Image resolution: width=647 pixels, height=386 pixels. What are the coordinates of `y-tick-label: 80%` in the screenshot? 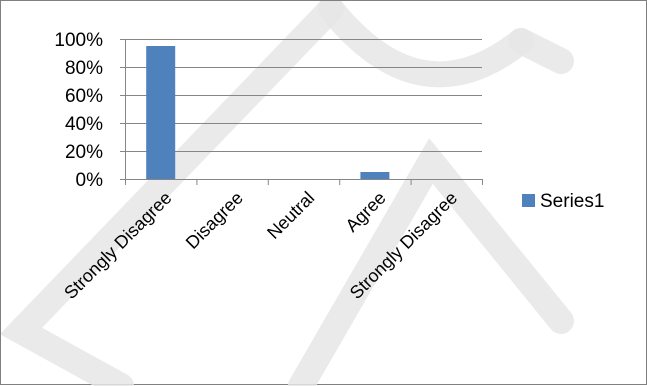 It's located at (84, 68).